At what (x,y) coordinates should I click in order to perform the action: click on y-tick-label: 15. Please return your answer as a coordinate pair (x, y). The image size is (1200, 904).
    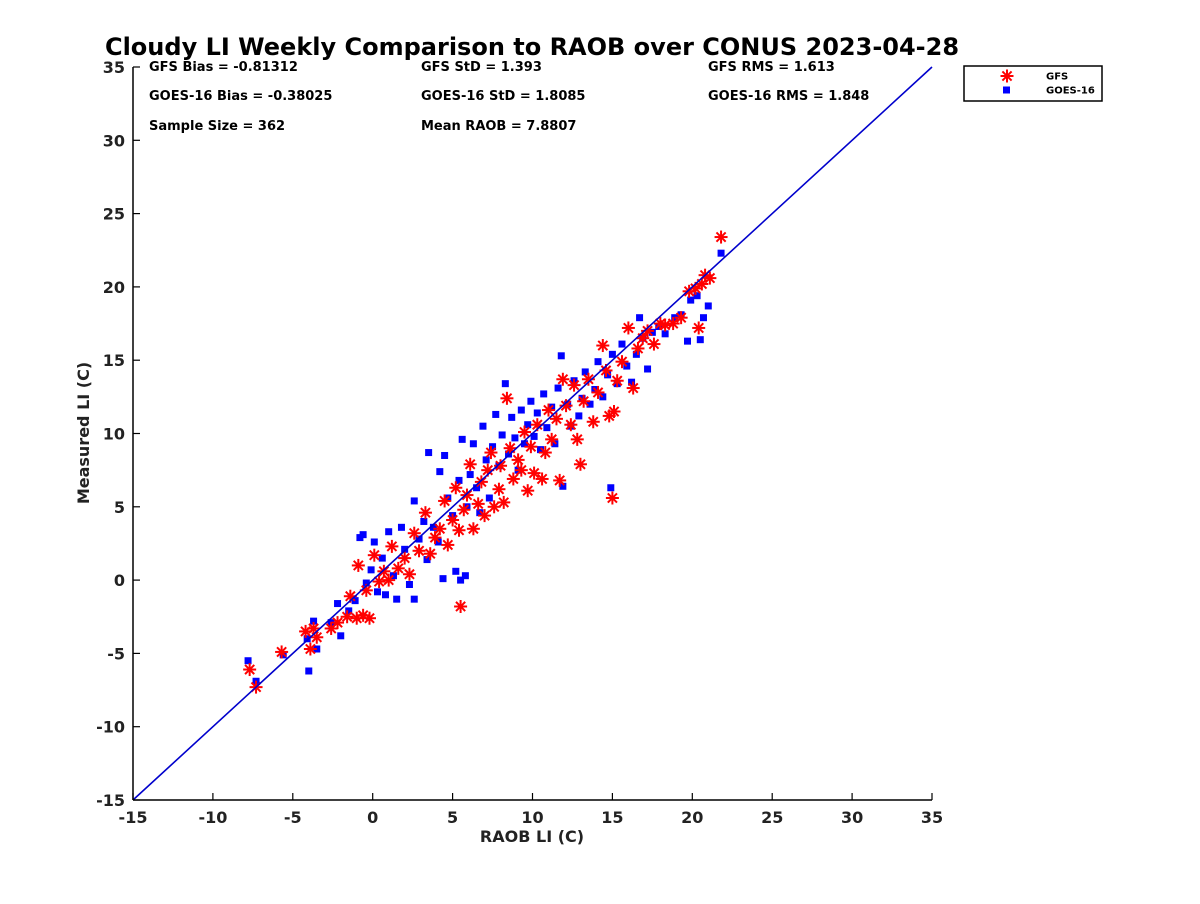
    Looking at the image, I should click on (114, 360).